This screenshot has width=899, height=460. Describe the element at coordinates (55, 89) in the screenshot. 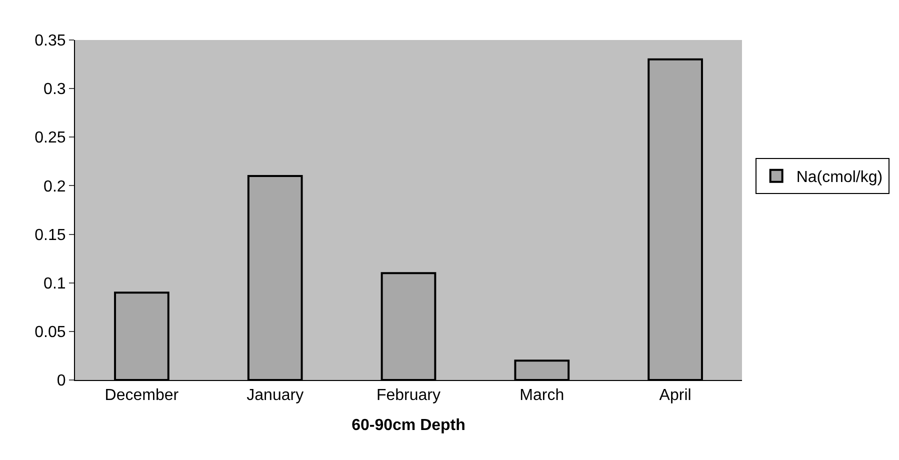

I see `y-tick-label: 0.3` at that location.